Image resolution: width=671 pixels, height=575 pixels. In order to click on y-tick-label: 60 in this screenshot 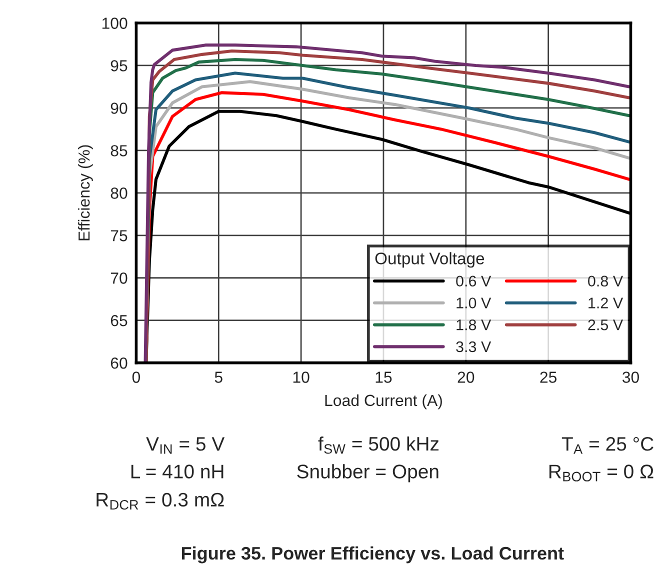, I will do `click(119, 363)`.